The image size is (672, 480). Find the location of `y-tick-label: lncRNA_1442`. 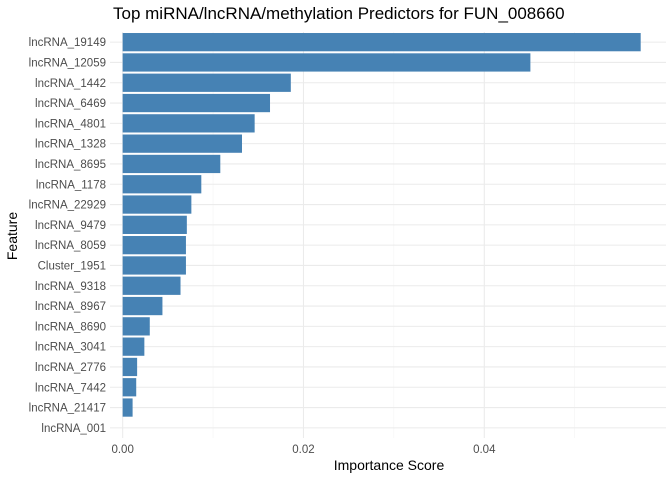

y-tick-label: lncRNA_1442 is located at coordinates (70, 84).